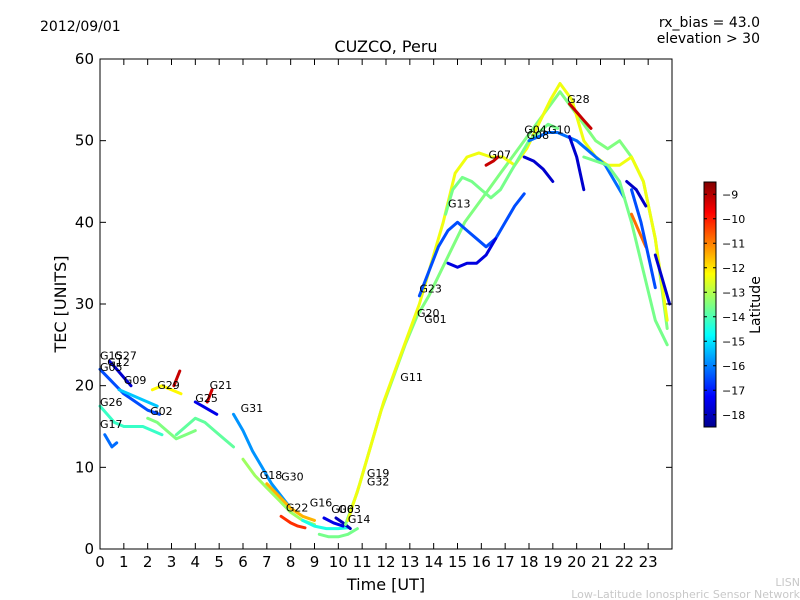 This screenshot has height=600, width=800. What do you see at coordinates (430, 289) in the screenshot?
I see `sat-label-g23: G23` at bounding box center [430, 289].